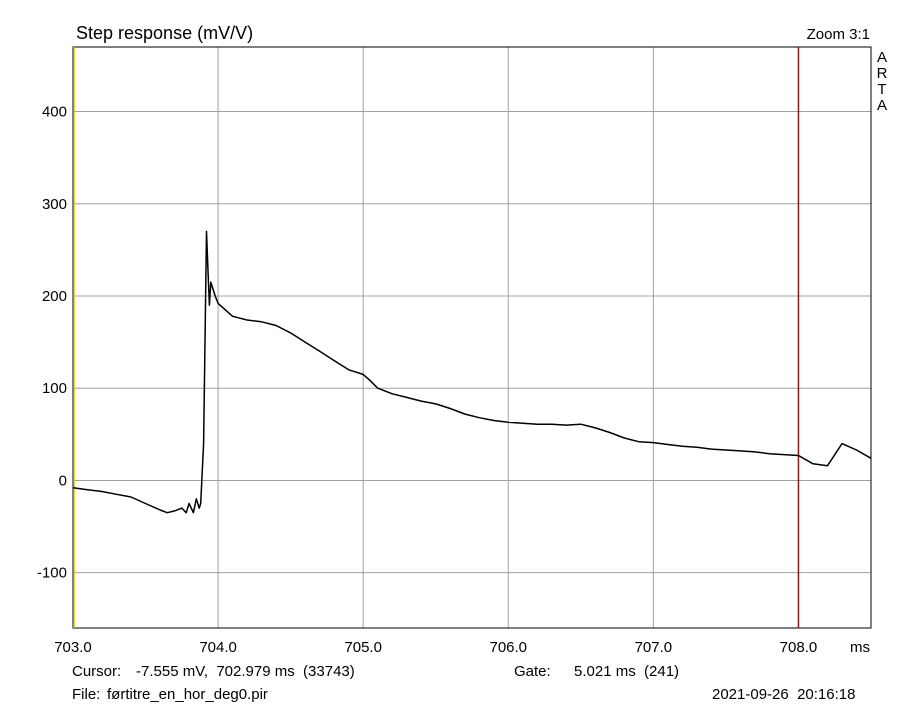 The image size is (898, 709). Describe the element at coordinates (508, 647) in the screenshot. I see `x-tick-label: 706.0` at that location.